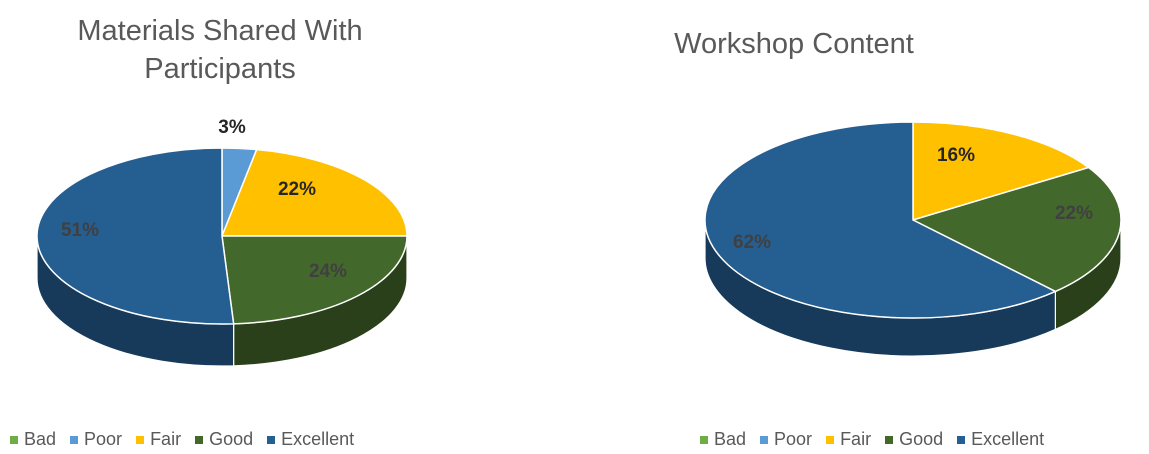 Image resolution: width=1149 pixels, height=454 pixels. What do you see at coordinates (232, 127) in the screenshot?
I see `data-label-poor: 3%` at bounding box center [232, 127].